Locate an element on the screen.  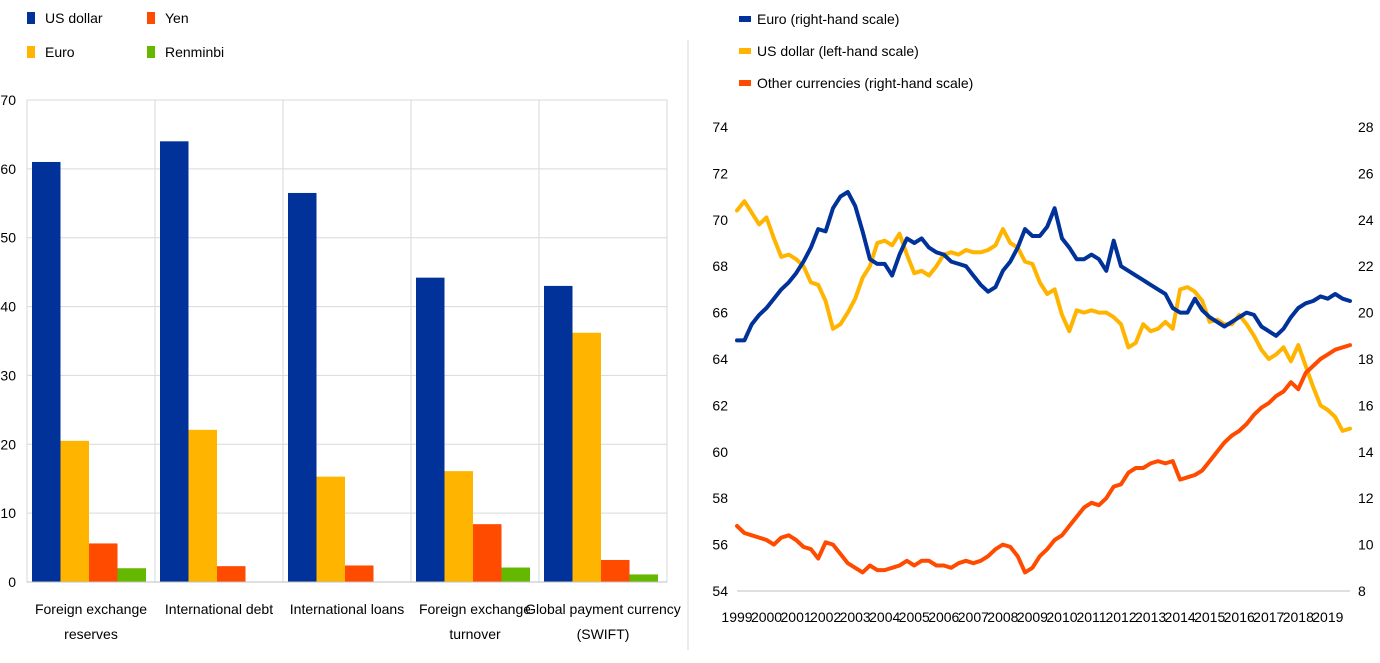
line-right-tick-label: 22 is located at coordinates (1366, 266).